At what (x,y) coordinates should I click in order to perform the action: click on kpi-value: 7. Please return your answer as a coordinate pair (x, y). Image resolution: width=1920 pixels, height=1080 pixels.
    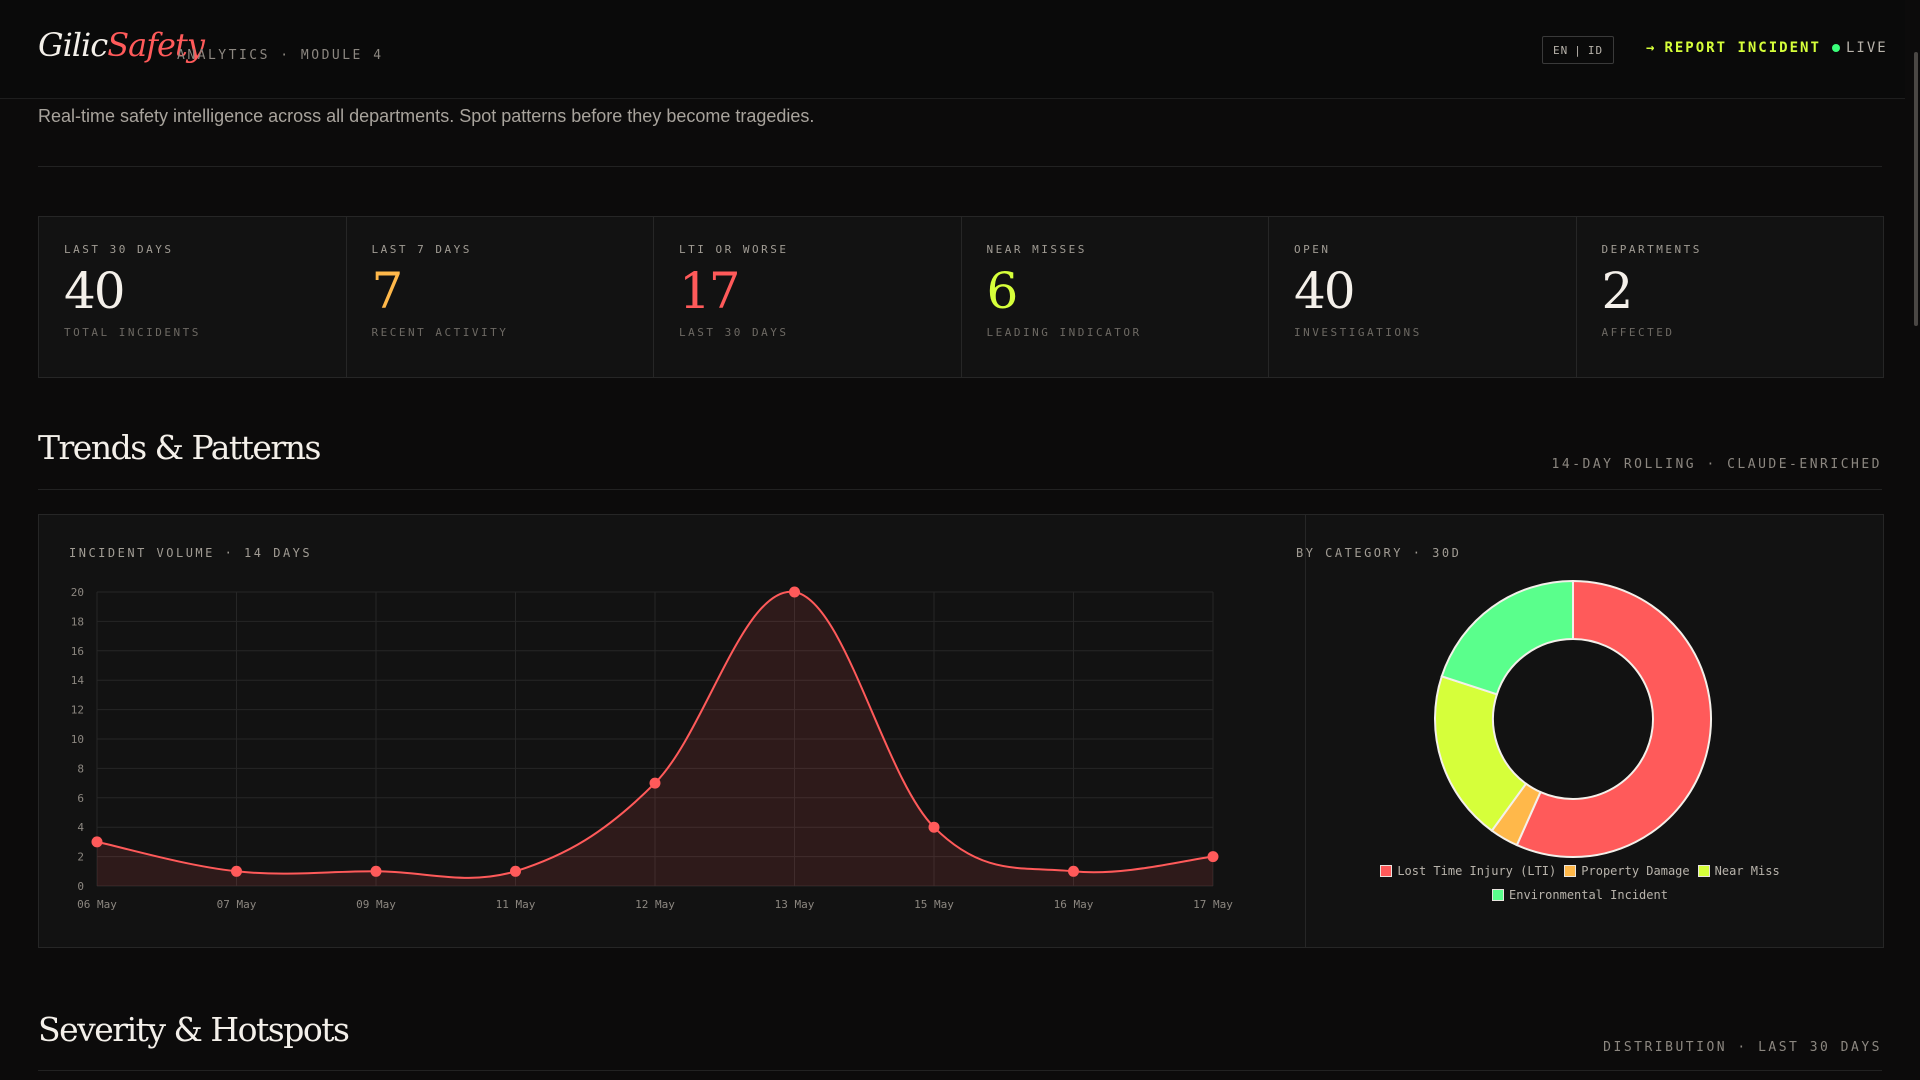
    Looking at the image, I should click on (387, 291).